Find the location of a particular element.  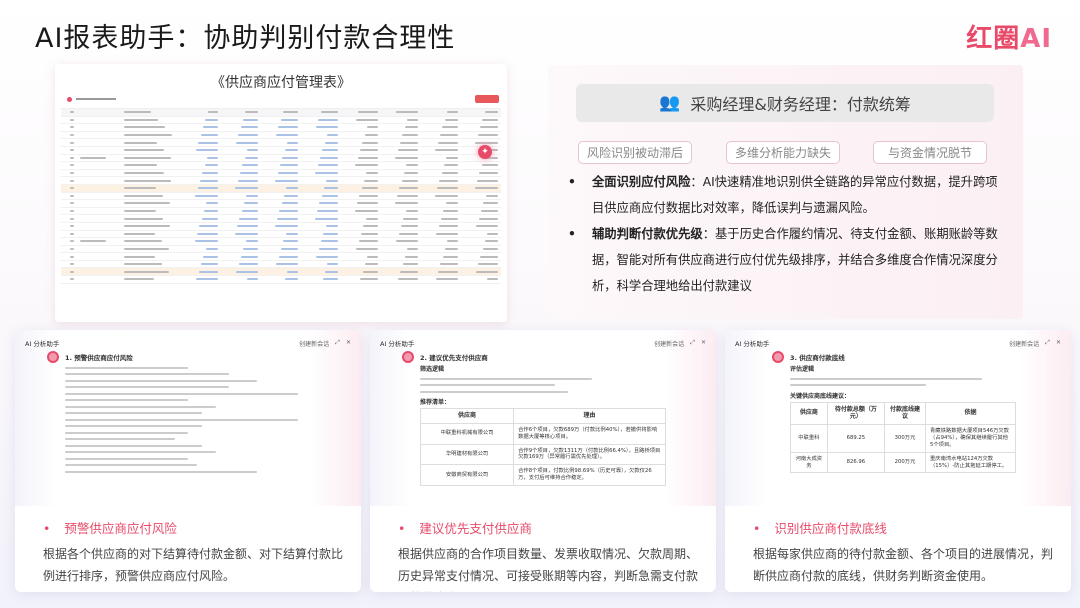

bullet-title: 全面识别应付风险 is located at coordinates (641, 182).